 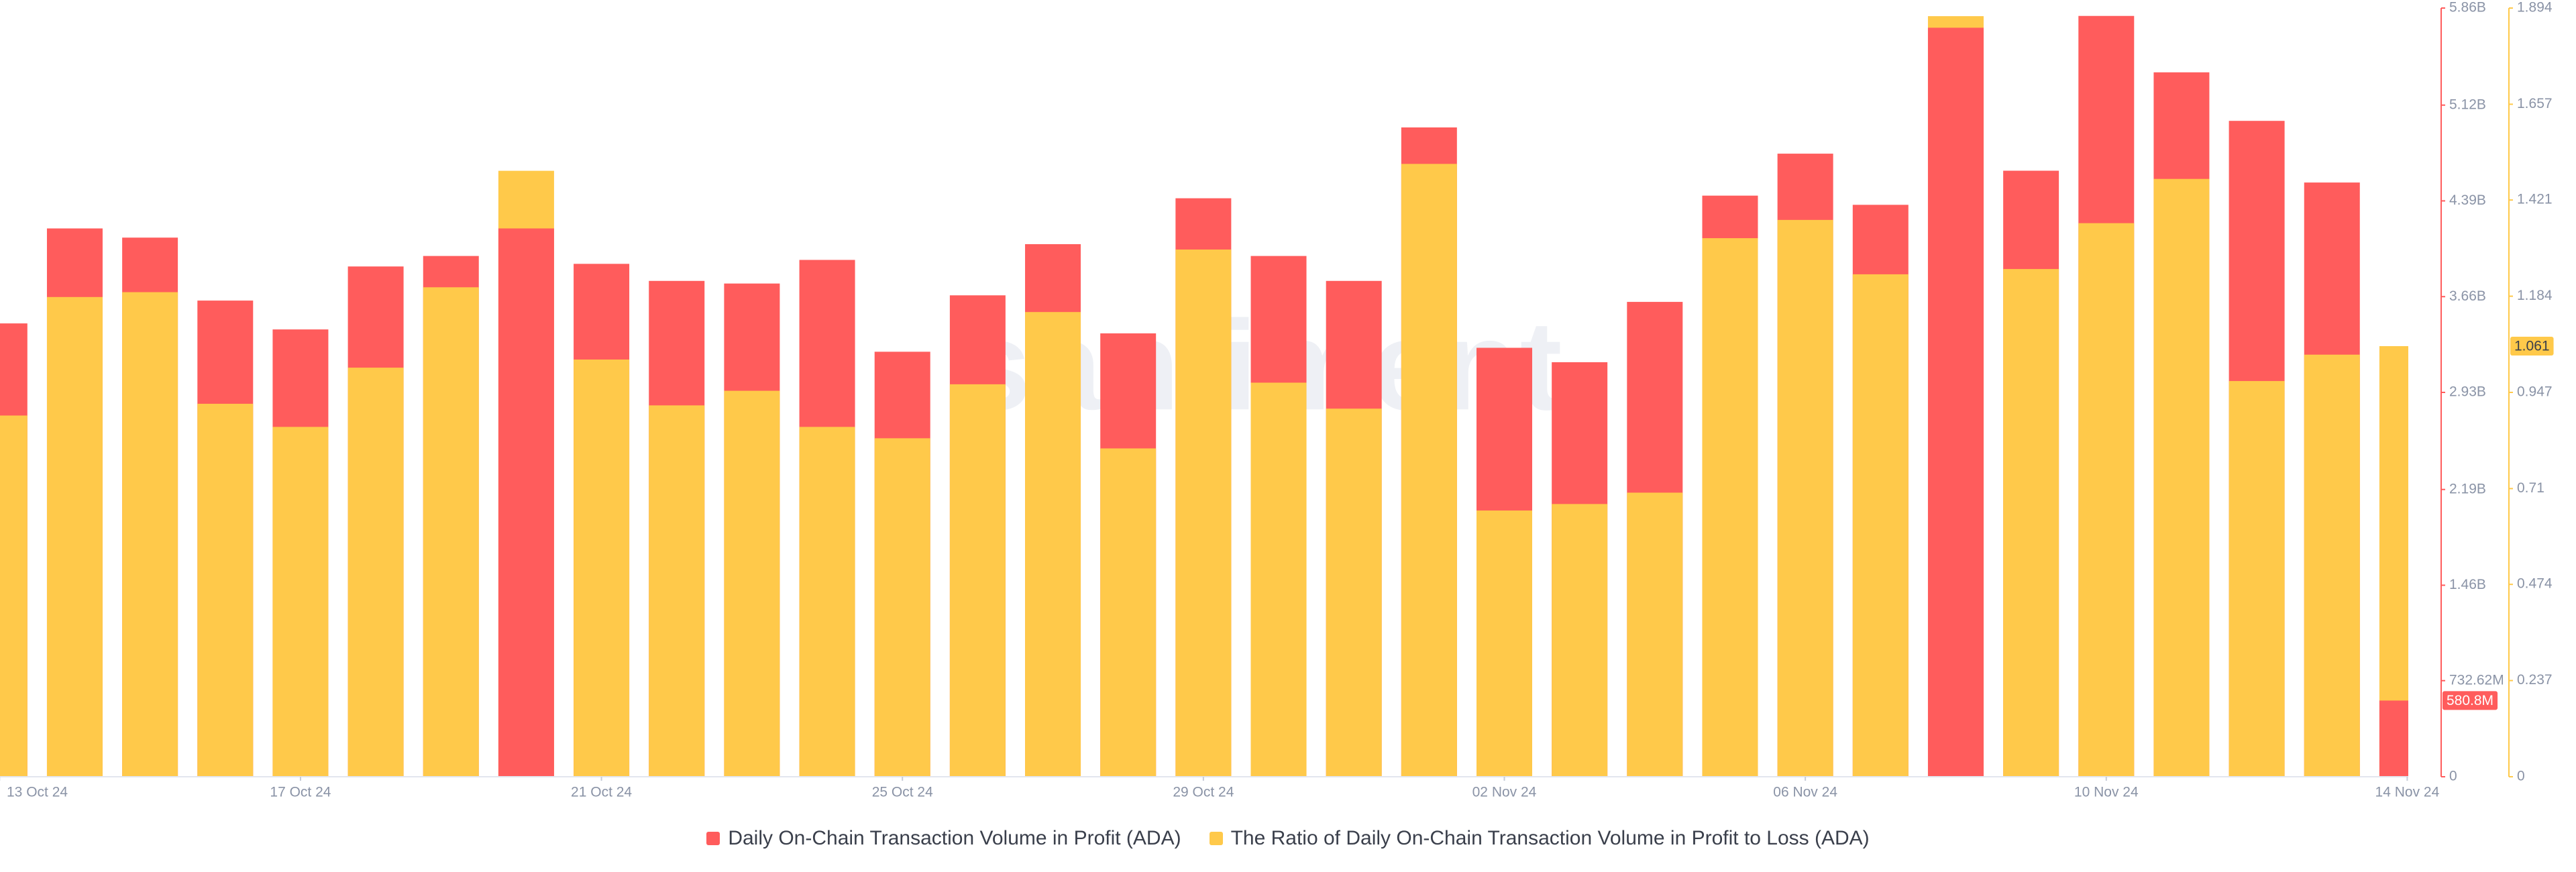 What do you see at coordinates (2467, 489) in the screenshot?
I see `y-tick-label: 2.19B` at bounding box center [2467, 489].